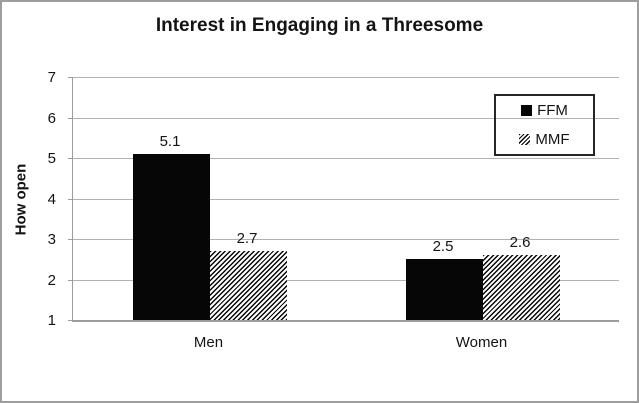  What do you see at coordinates (51, 280) in the screenshot?
I see `y-tick-label: 2` at bounding box center [51, 280].